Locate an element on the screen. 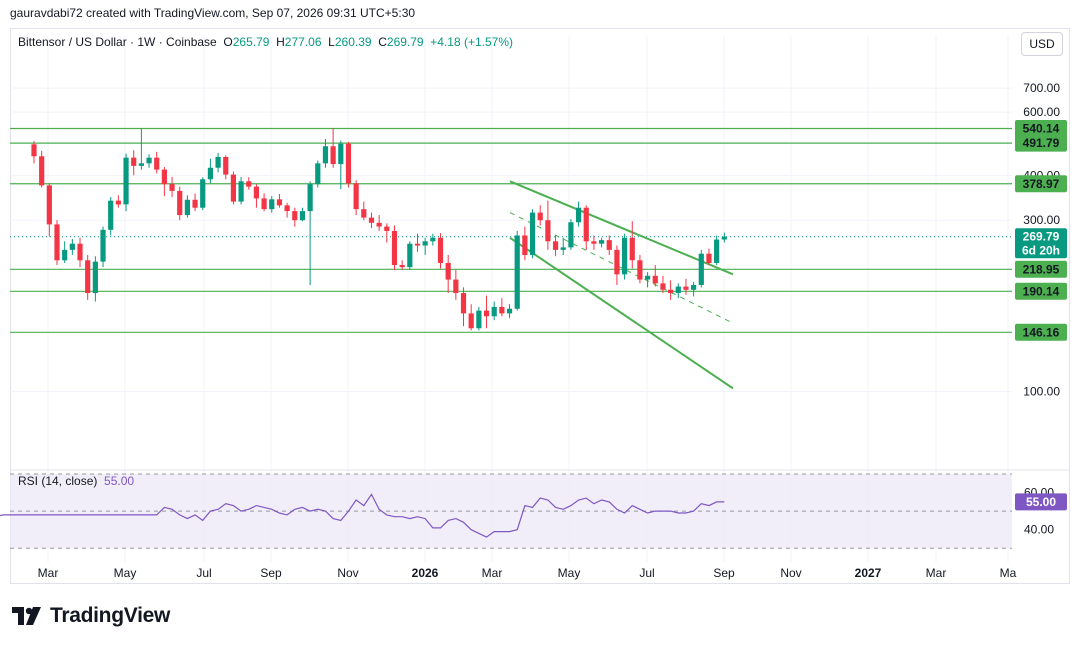 The image size is (1080, 647). level-badge: 540.14 is located at coordinates (1041, 129).